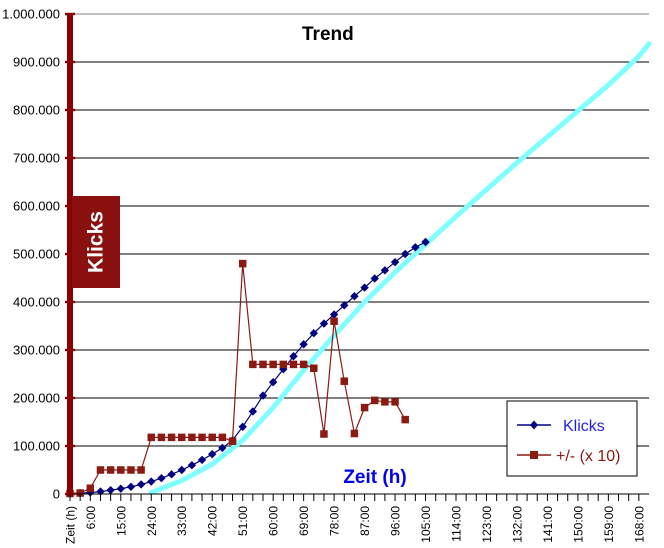 This screenshot has height=548, width=664. I want to click on y-axis-tick-label: 800.000, so click(36, 110).